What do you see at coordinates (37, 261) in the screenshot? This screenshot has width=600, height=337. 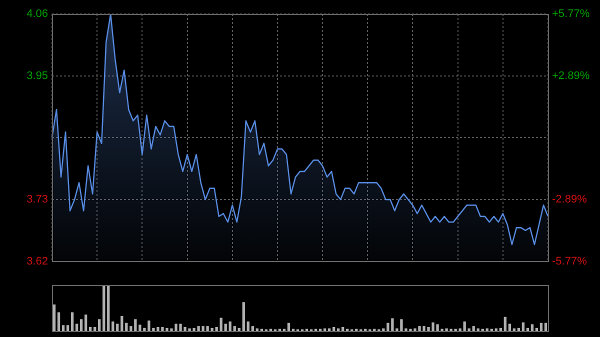 I see `y-tick-label: 3.62` at bounding box center [37, 261].